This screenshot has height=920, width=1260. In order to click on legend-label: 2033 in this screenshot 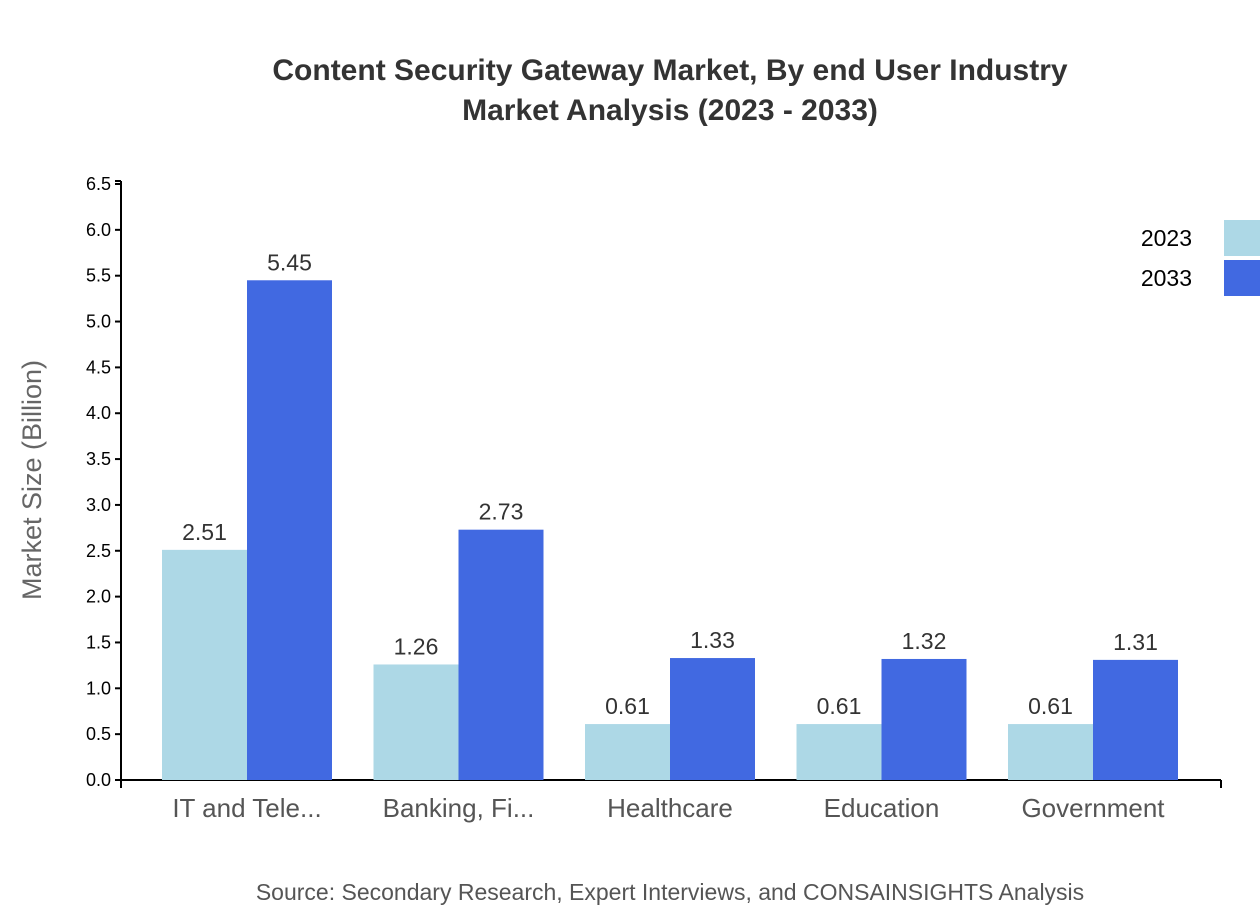, I will do `click(1166, 278)`.